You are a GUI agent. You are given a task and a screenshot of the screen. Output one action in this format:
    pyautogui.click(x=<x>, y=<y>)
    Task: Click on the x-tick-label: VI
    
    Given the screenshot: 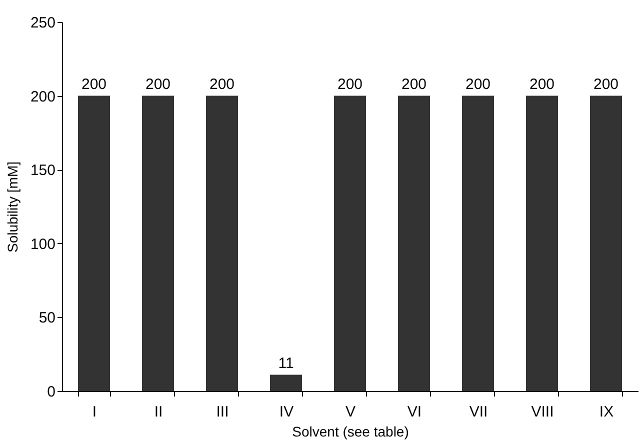 What is the action you would take?
    pyautogui.click(x=414, y=412)
    